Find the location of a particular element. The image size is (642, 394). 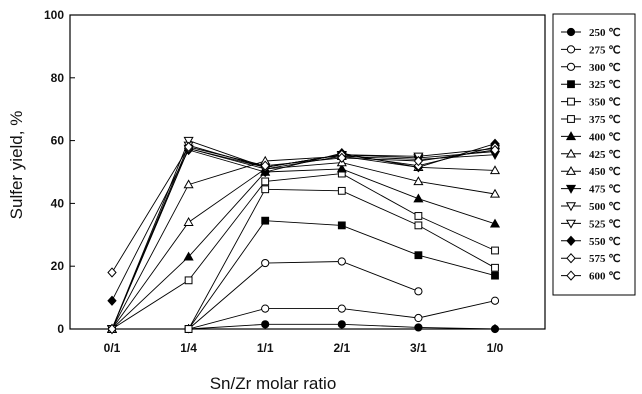

legend-label: 550 ℃ is located at coordinates (605, 242).